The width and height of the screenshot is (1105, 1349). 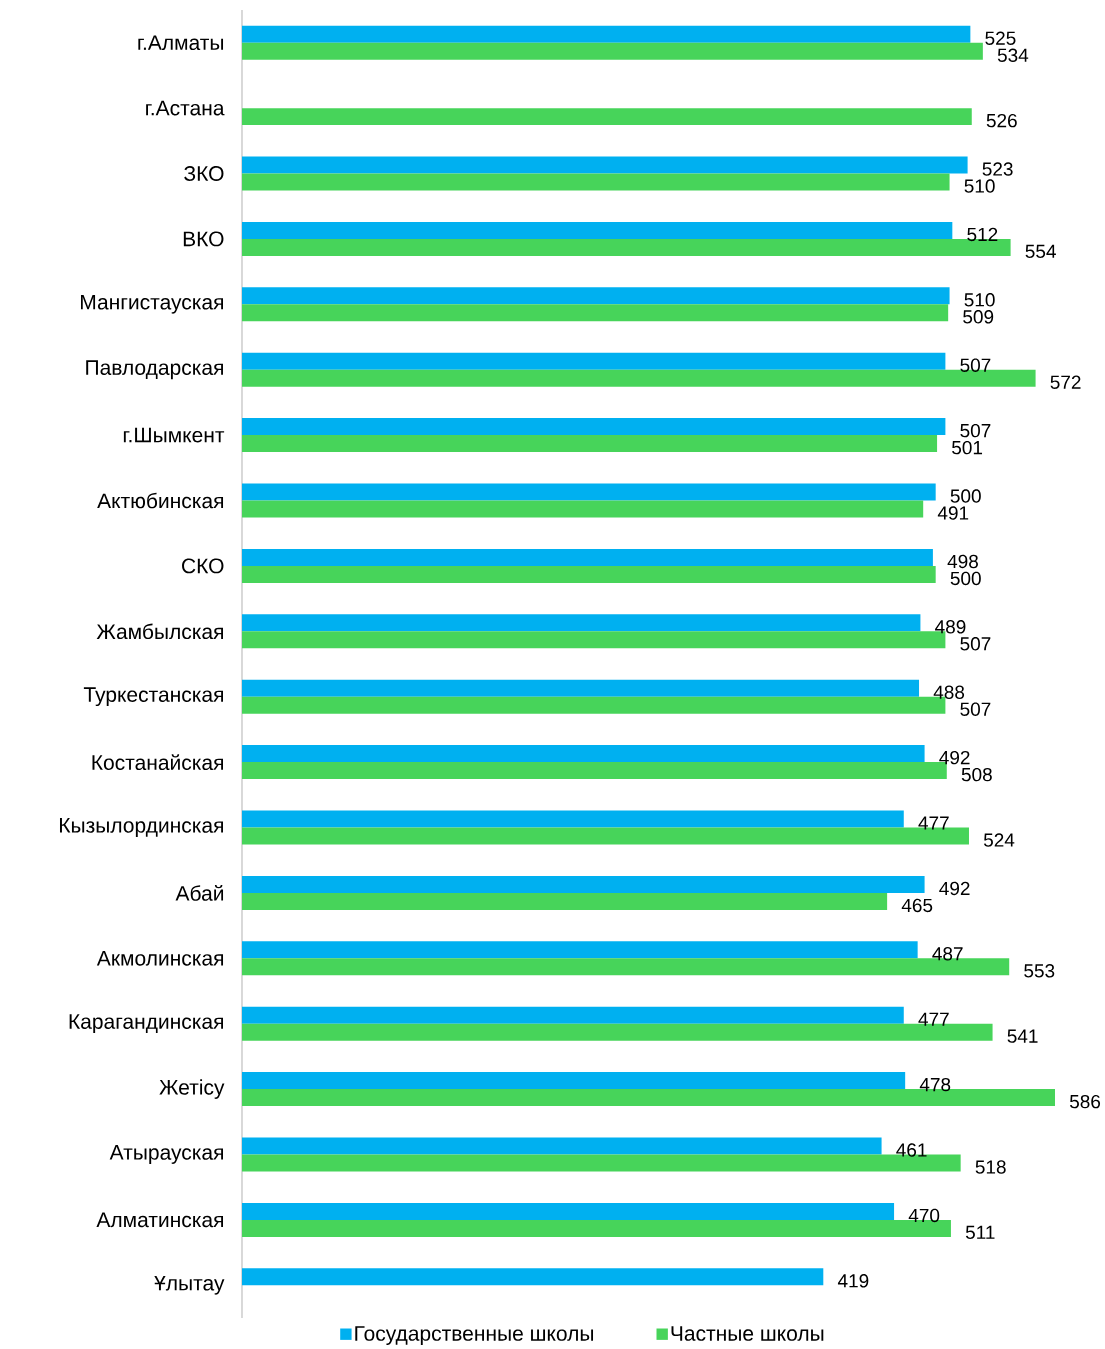 I want to click on y-tick-label: Актюбинская, so click(x=160, y=500).